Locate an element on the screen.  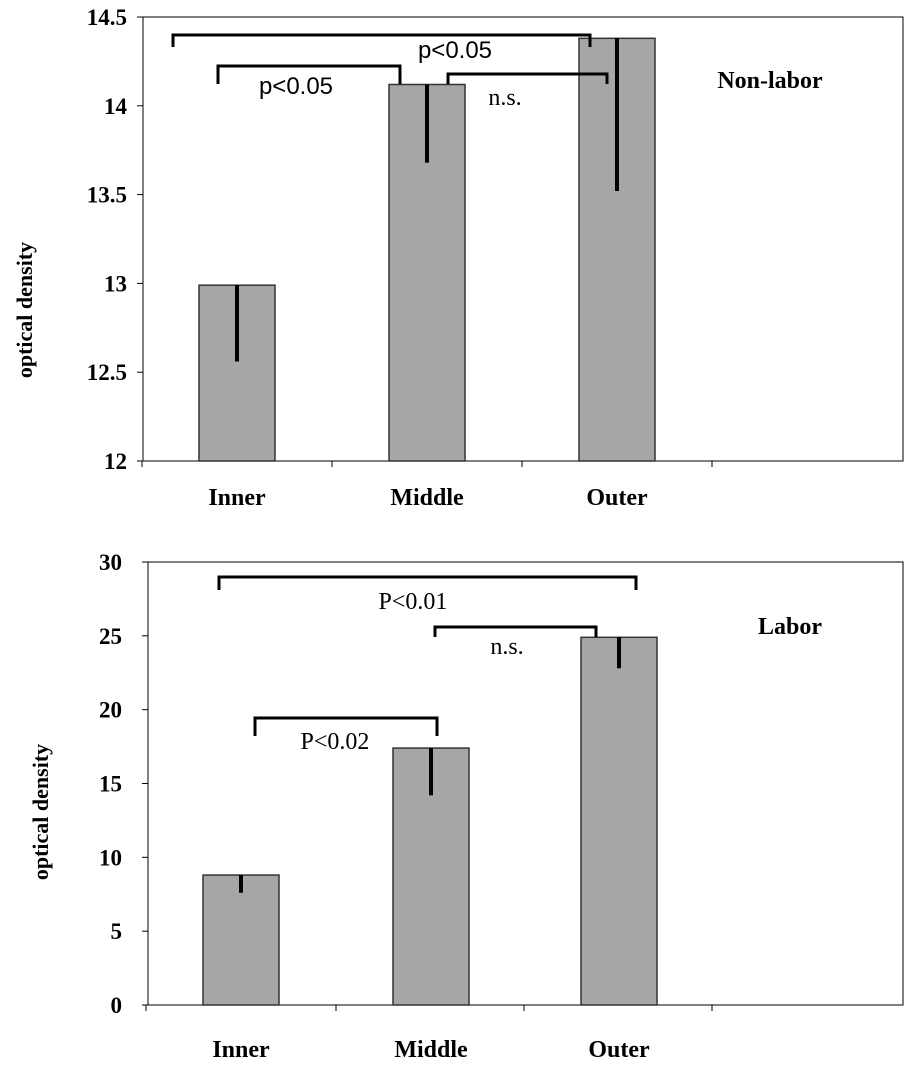
y-tick-label: 15 is located at coordinates (110, 784).